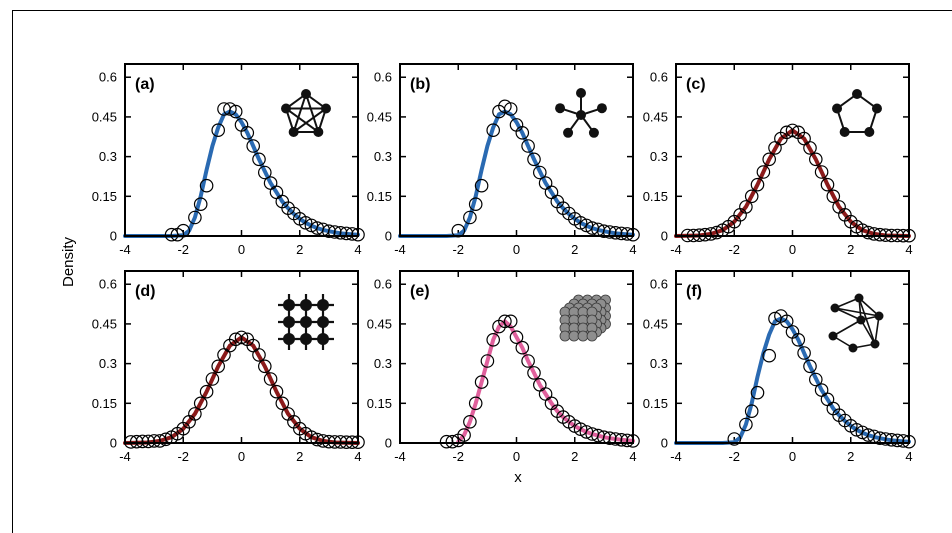  What do you see at coordinates (125, 249) in the screenshot?
I see `x-tick-label: -4` at bounding box center [125, 249].